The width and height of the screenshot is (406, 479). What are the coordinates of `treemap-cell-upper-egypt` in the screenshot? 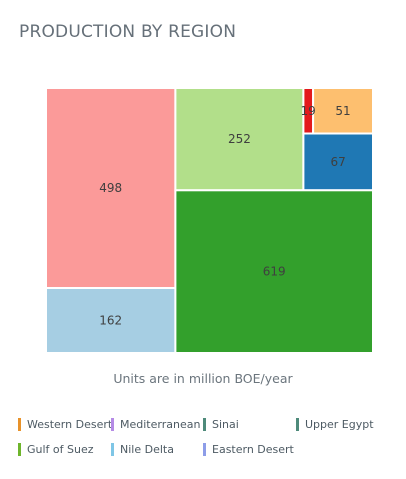 It's located at (343, 111).